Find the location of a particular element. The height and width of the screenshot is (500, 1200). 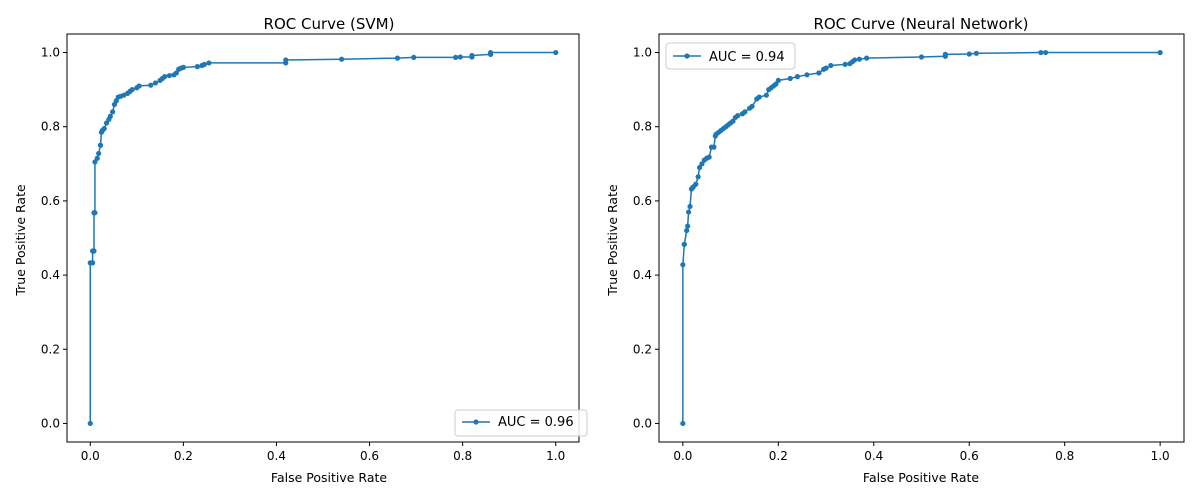

y-tick-label: 0.6 is located at coordinates (642, 201).